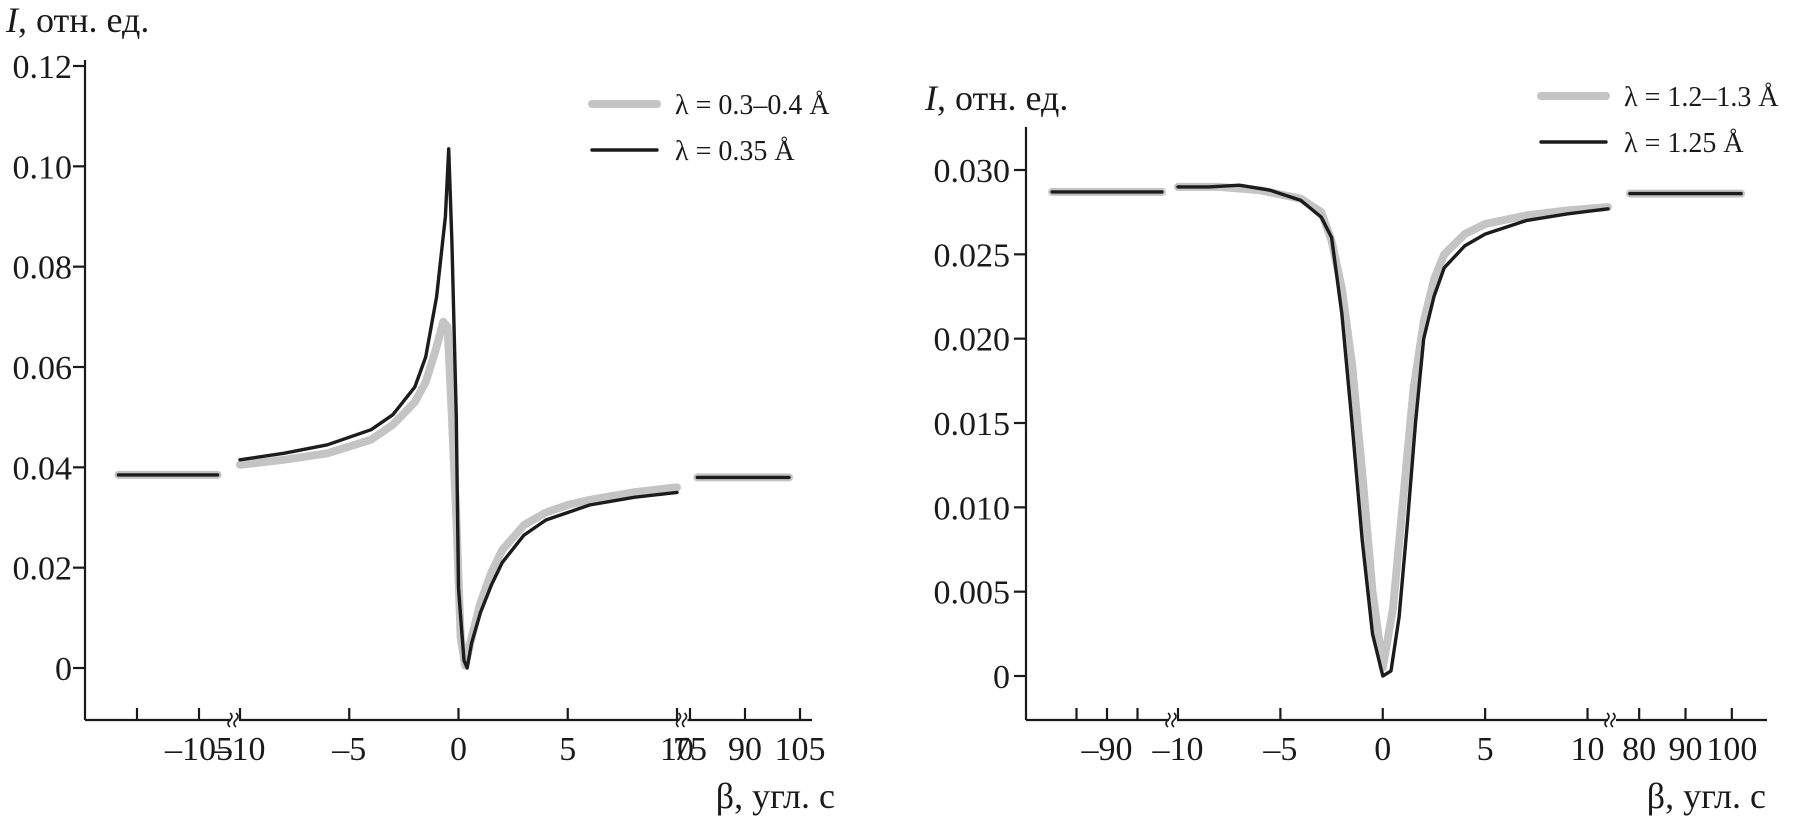 This screenshot has height=821, width=1811. Describe the element at coordinates (709, 128) in the screenshot. I see `legend: λ = 0.3–0.4 Å λ = 0.35 Å` at that location.